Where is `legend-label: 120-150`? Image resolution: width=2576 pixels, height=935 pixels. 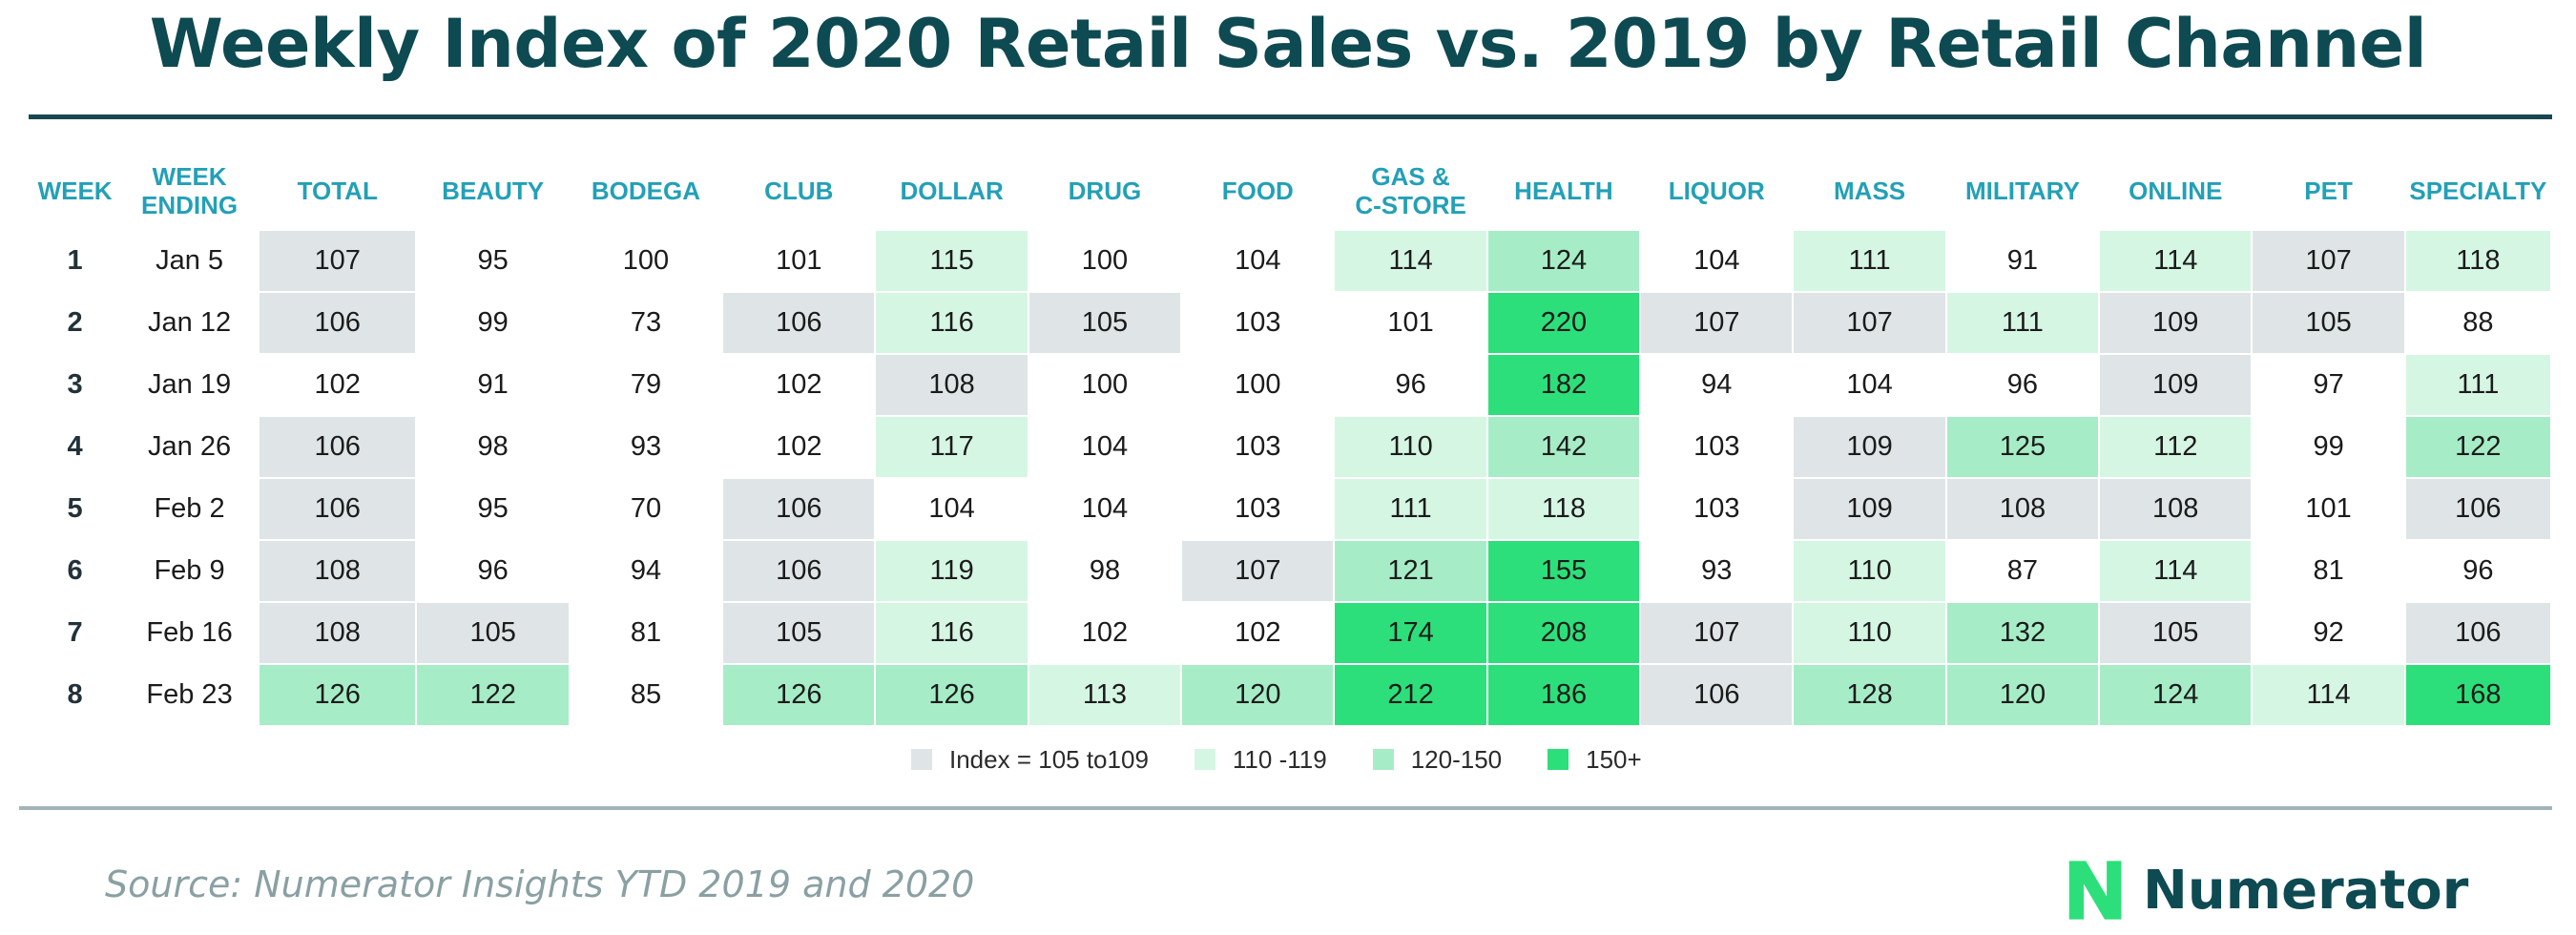 legend-label: 120-150 is located at coordinates (1456, 759).